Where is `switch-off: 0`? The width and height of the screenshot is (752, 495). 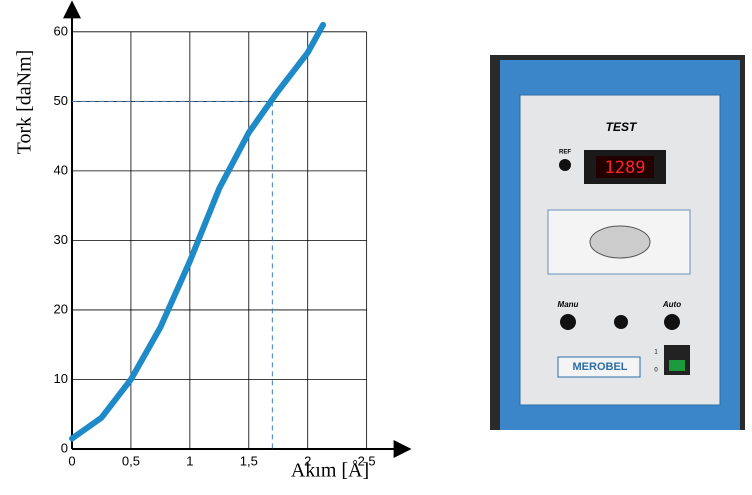 switch-off: 0 is located at coordinates (656, 371).